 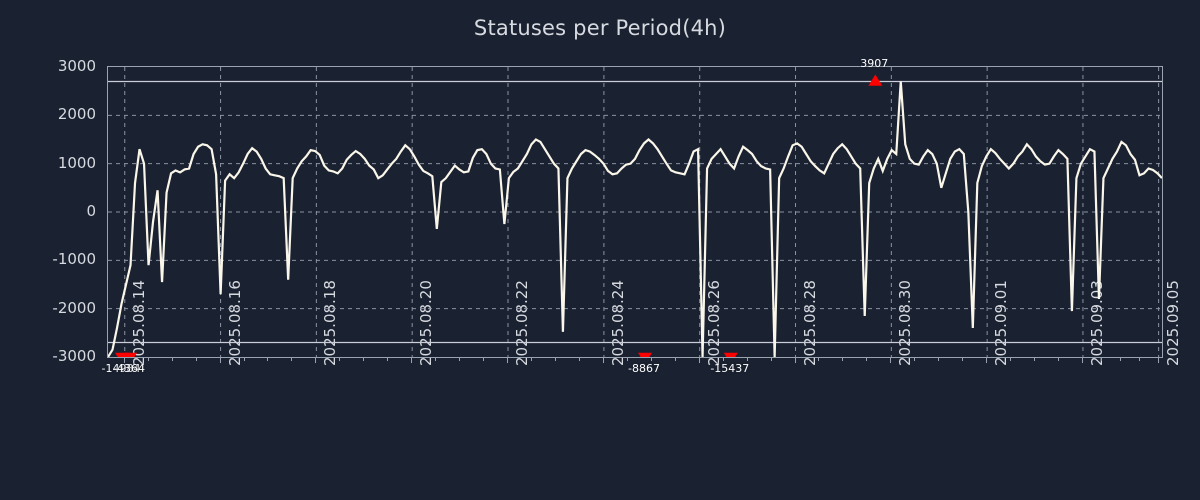 I want to click on annotation-label: -15437, so click(x=730, y=368).